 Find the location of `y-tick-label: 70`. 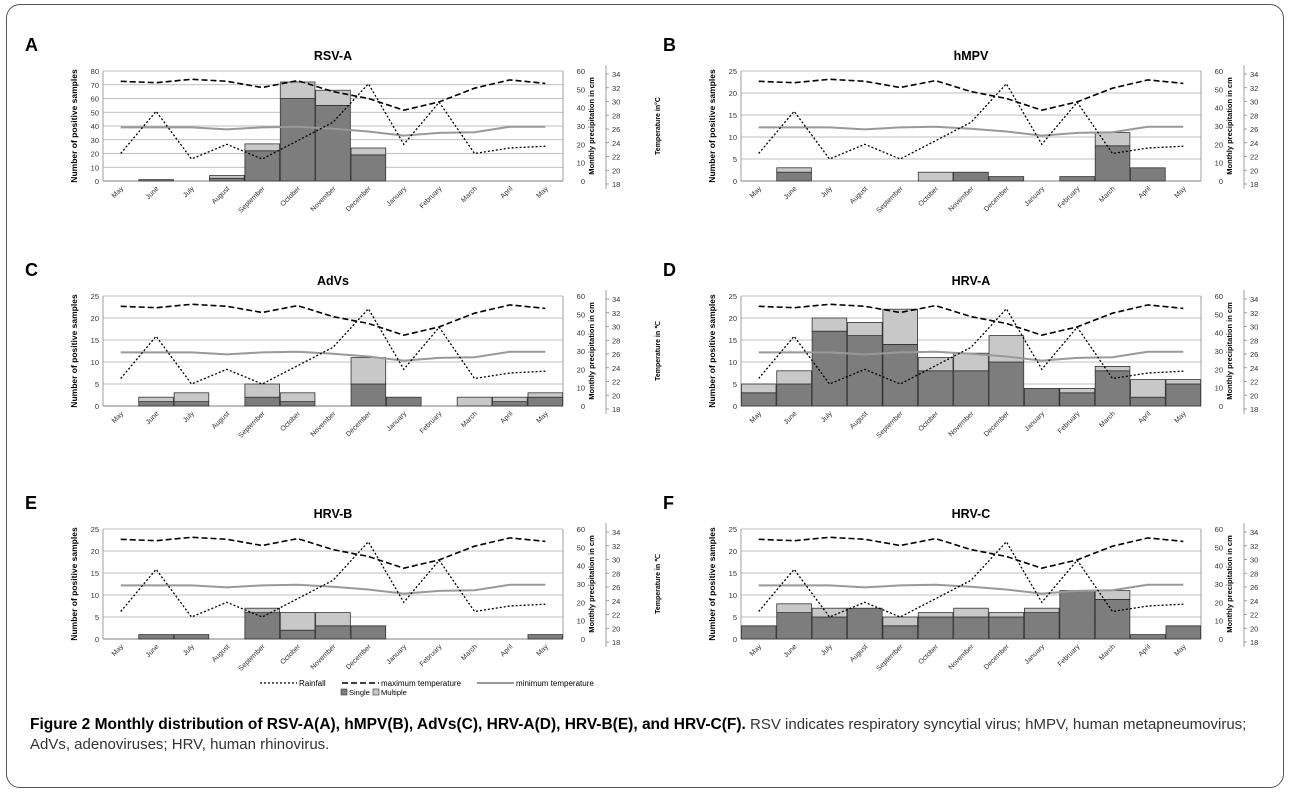

y-tick-label: 70 is located at coordinates (95, 85).